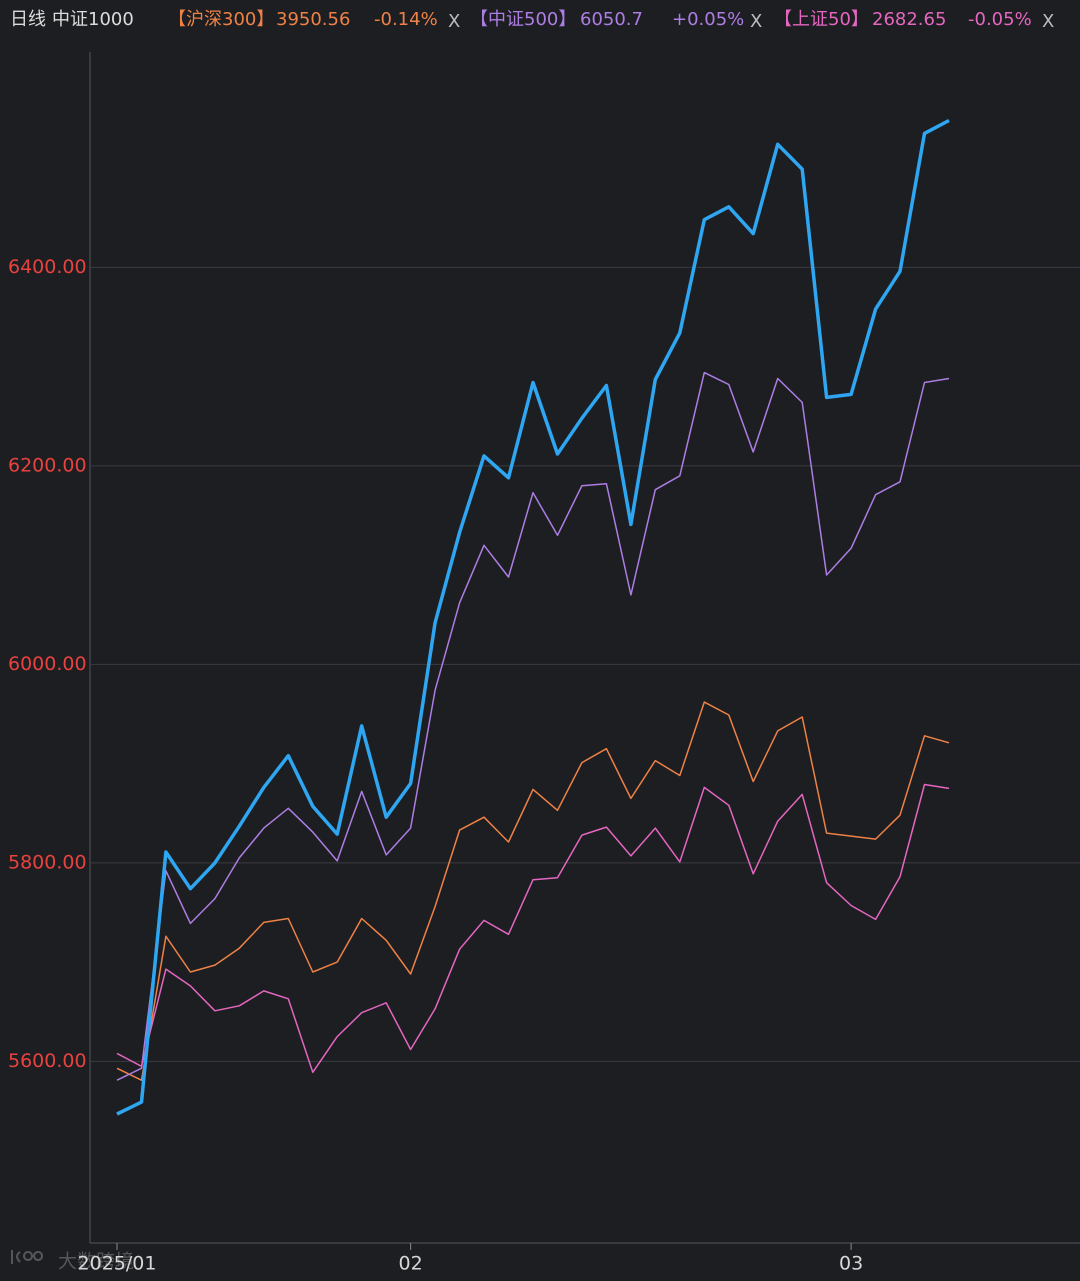 This screenshot has width=1080, height=1281. I want to click on x-tick-label: 2025/01, so click(117, 1264).